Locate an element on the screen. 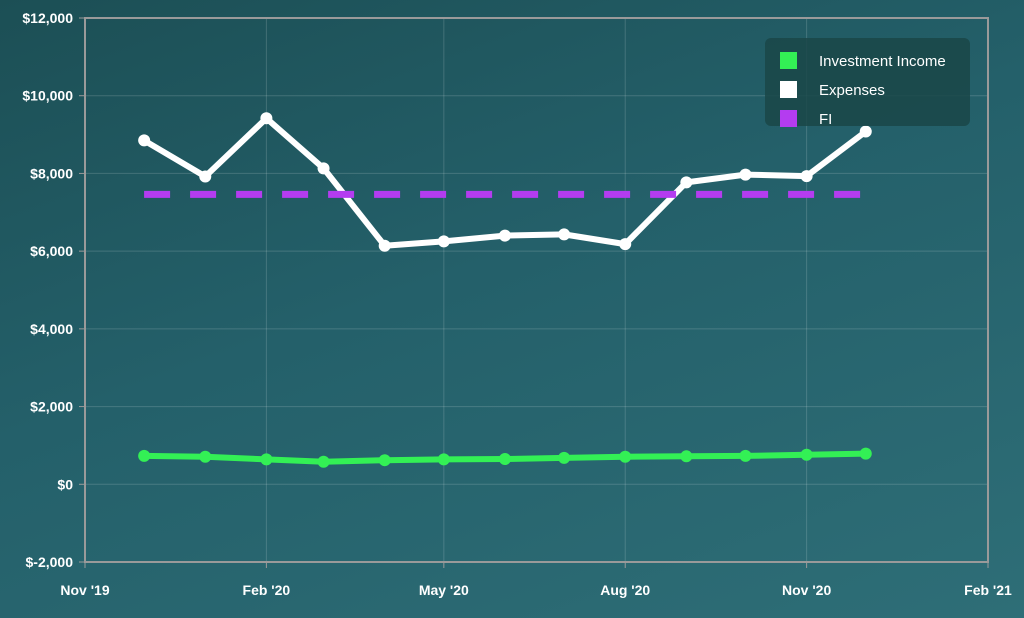  y-tick-label: $-2,000 is located at coordinates (50, 562).